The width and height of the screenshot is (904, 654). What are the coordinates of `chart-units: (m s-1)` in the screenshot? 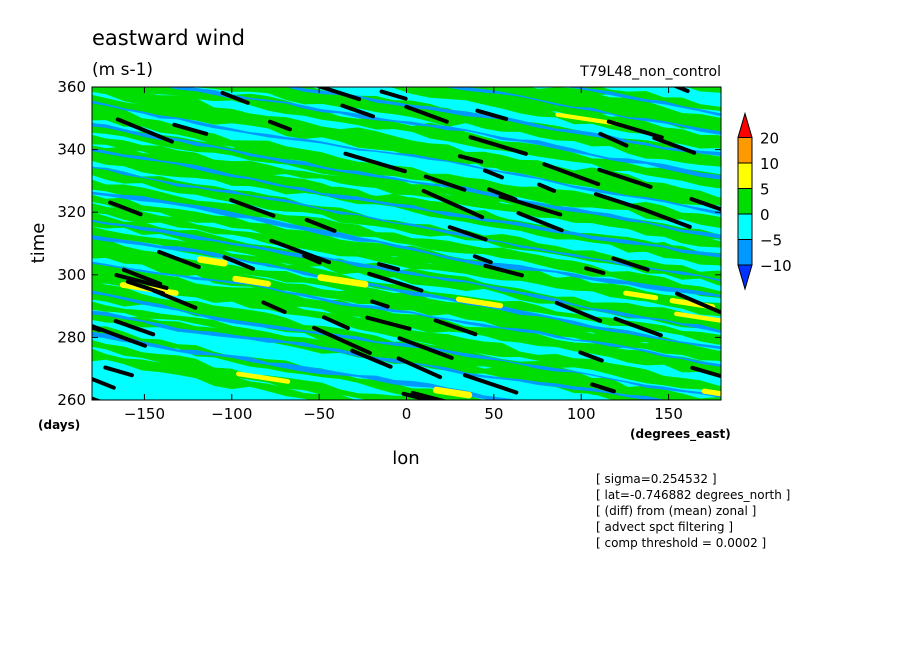 It's located at (122, 70).